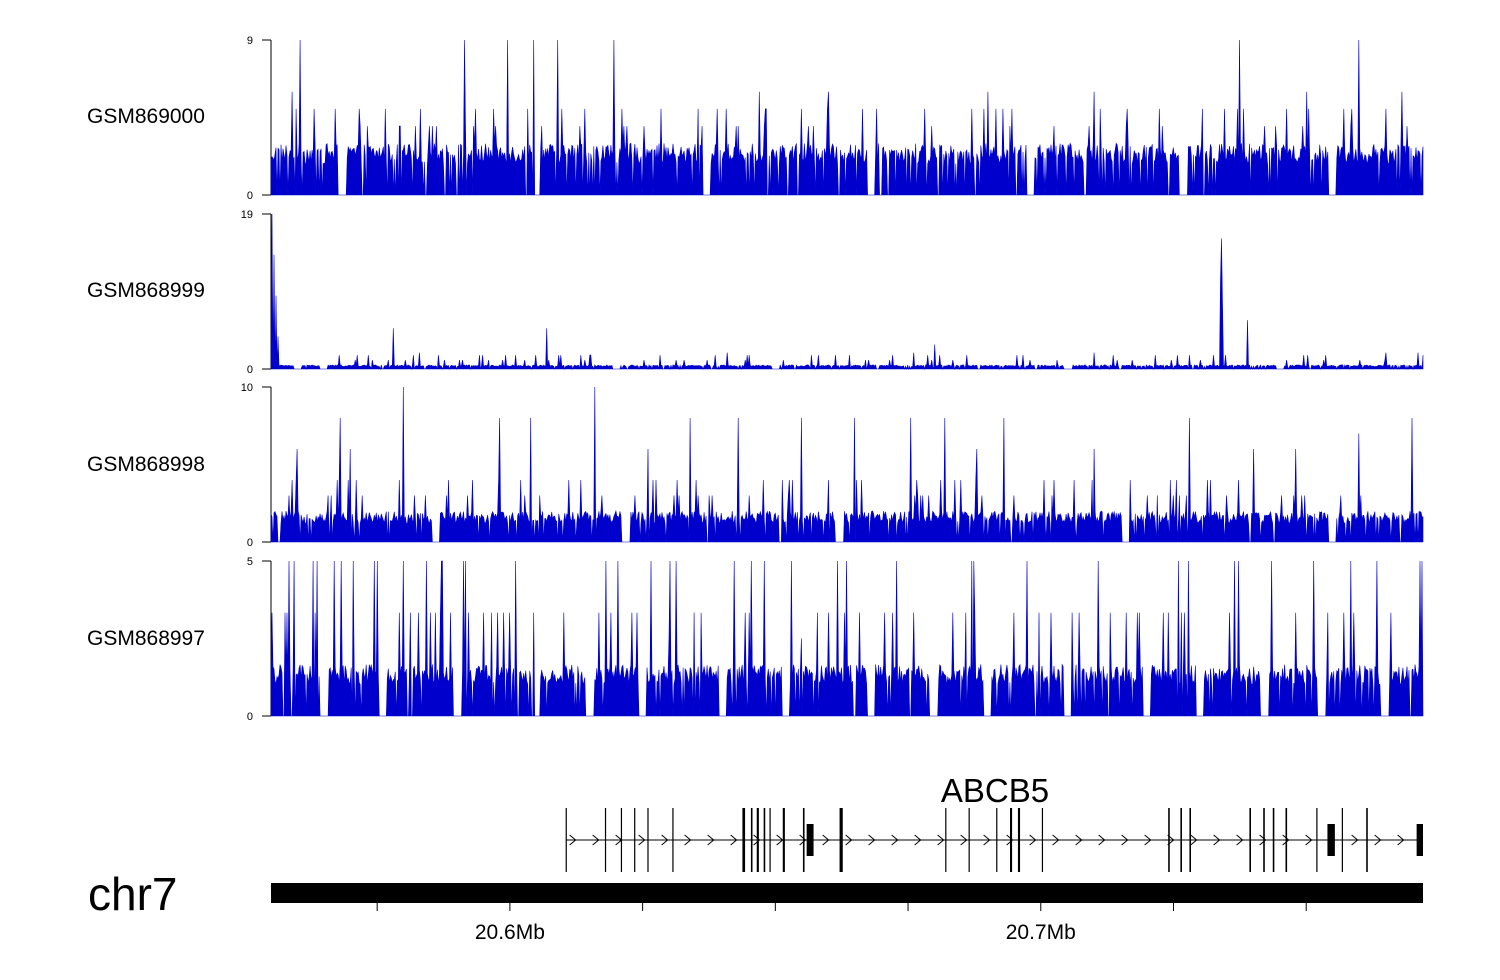 This screenshot has width=1500, height=980. What do you see at coordinates (247, 388) in the screenshot?
I see `track-ymax-label: 10` at bounding box center [247, 388].